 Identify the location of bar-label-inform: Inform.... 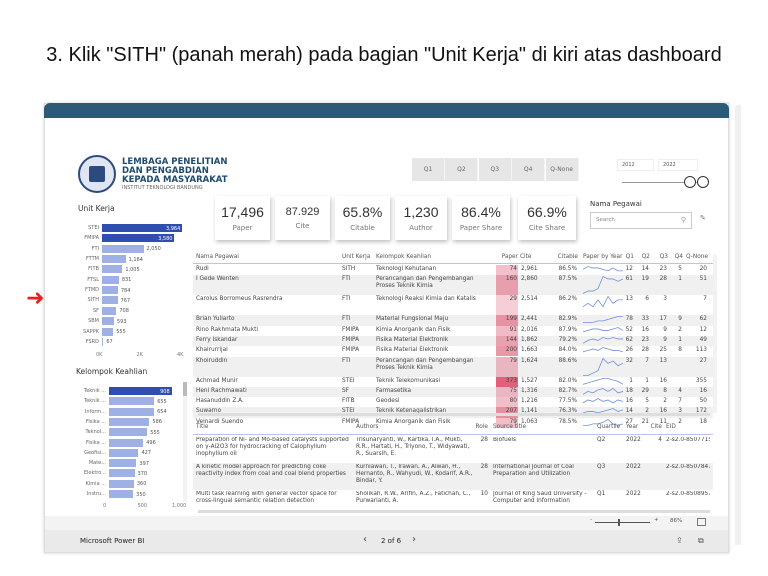
(95, 411).